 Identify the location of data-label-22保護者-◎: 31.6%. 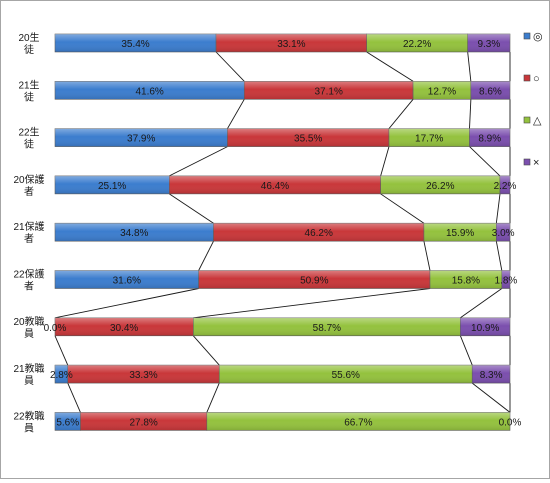
(127, 281).